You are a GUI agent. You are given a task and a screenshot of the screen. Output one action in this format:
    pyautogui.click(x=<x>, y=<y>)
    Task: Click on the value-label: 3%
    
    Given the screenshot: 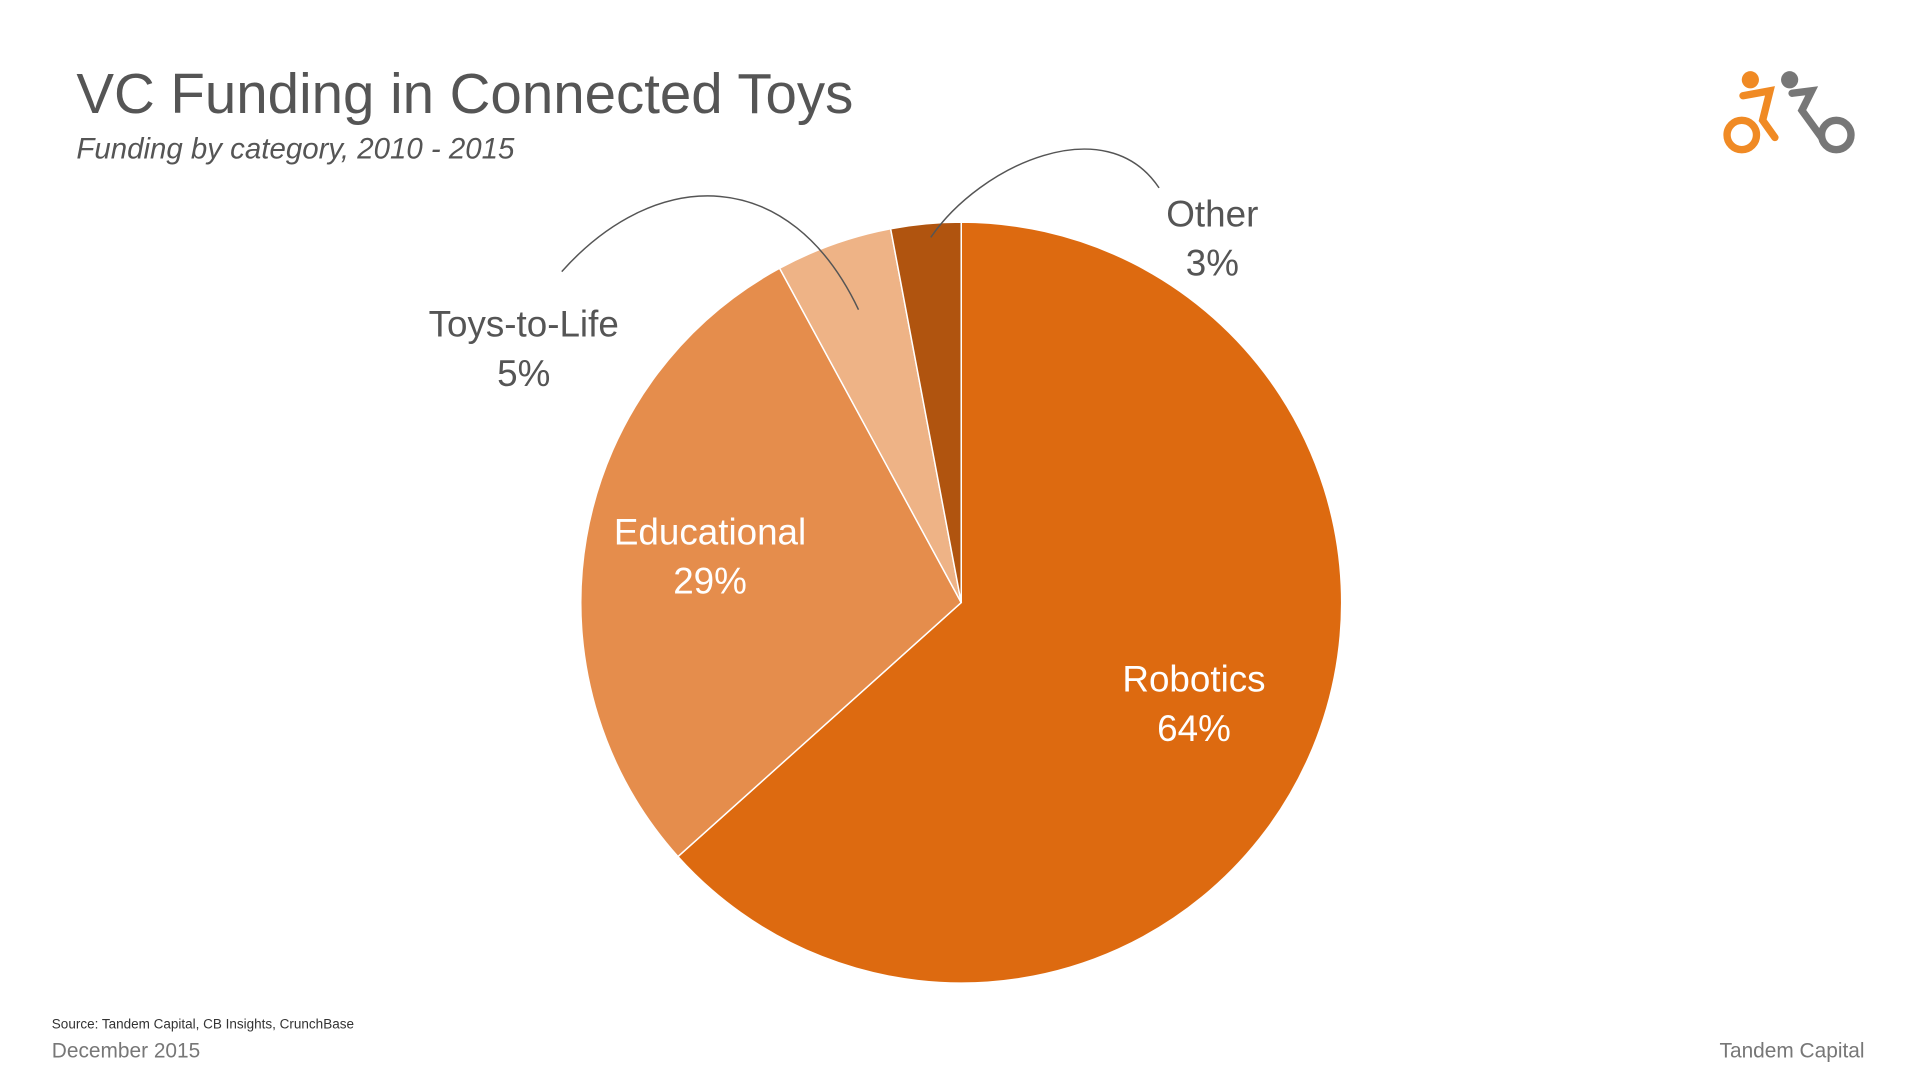 What is the action you would take?
    pyautogui.click(x=1212, y=262)
    